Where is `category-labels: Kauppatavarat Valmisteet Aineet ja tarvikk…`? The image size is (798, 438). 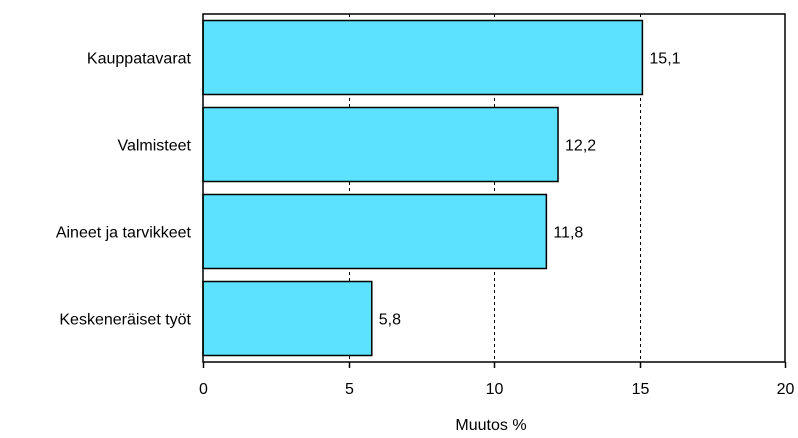
category-labels: Kauppatavarat Valmisteet Aineet ja tarvikk… is located at coordinates (124, 190).